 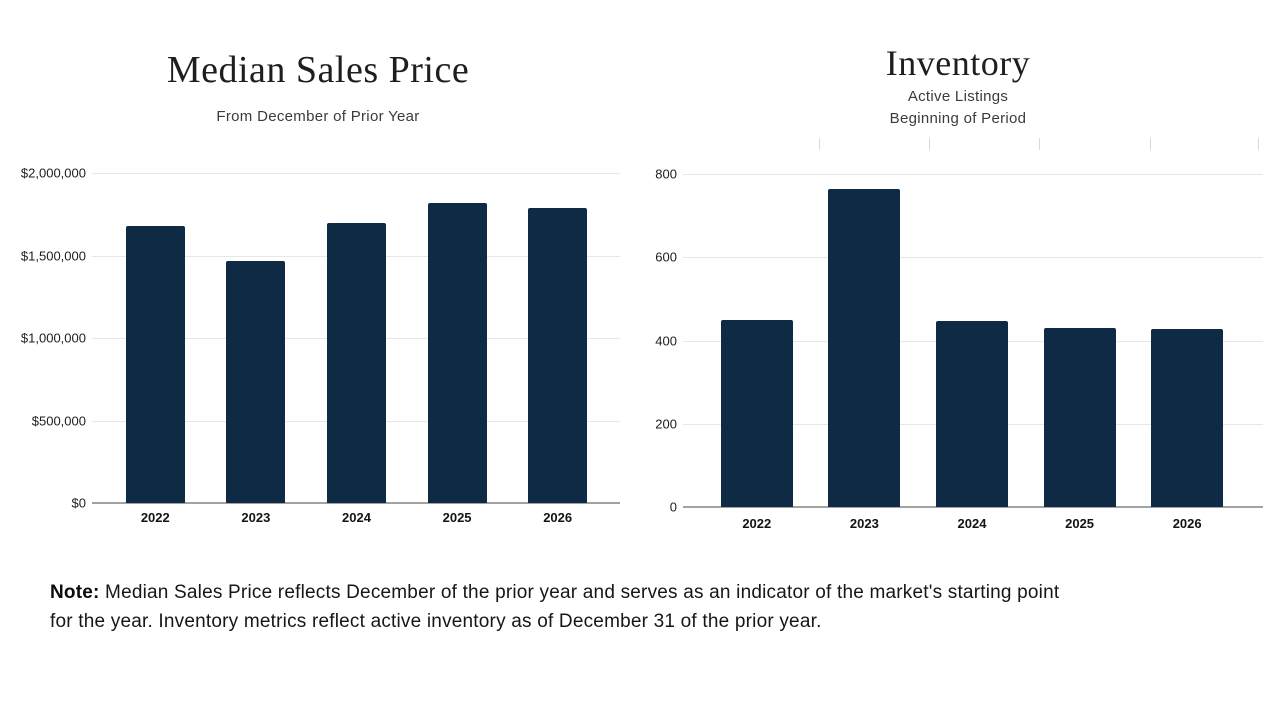 I want to click on y-axis-label: 0, so click(x=673, y=507).